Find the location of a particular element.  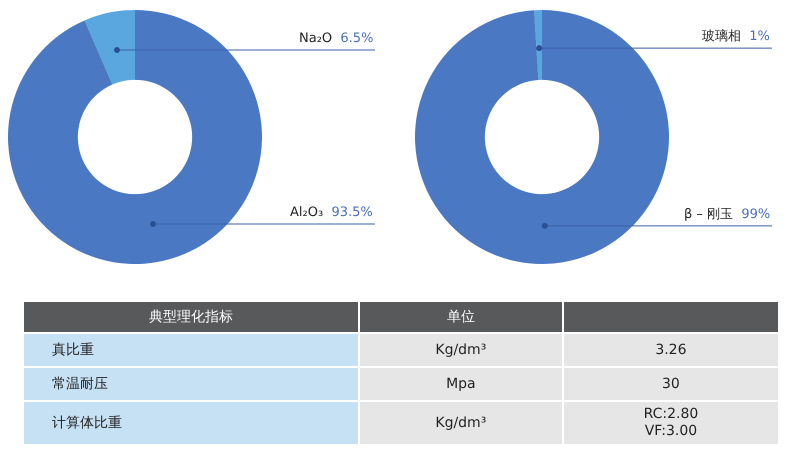

data-label: 6.5% is located at coordinates (357, 38).